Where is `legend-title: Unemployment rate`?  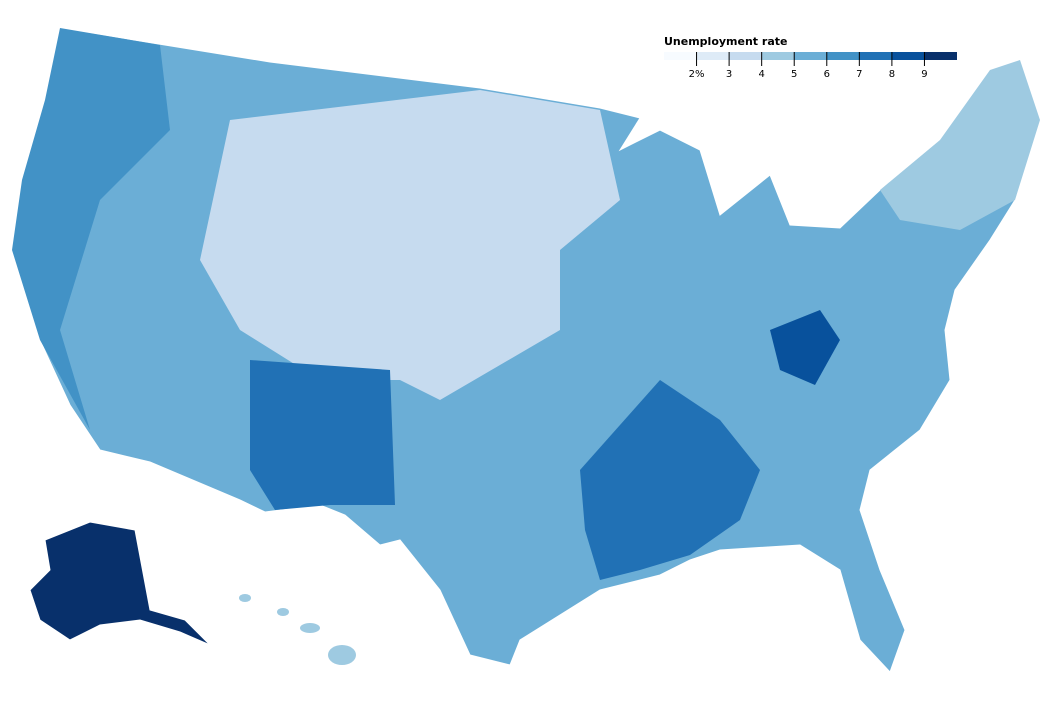 legend-title: Unemployment rate is located at coordinates (725, 41).